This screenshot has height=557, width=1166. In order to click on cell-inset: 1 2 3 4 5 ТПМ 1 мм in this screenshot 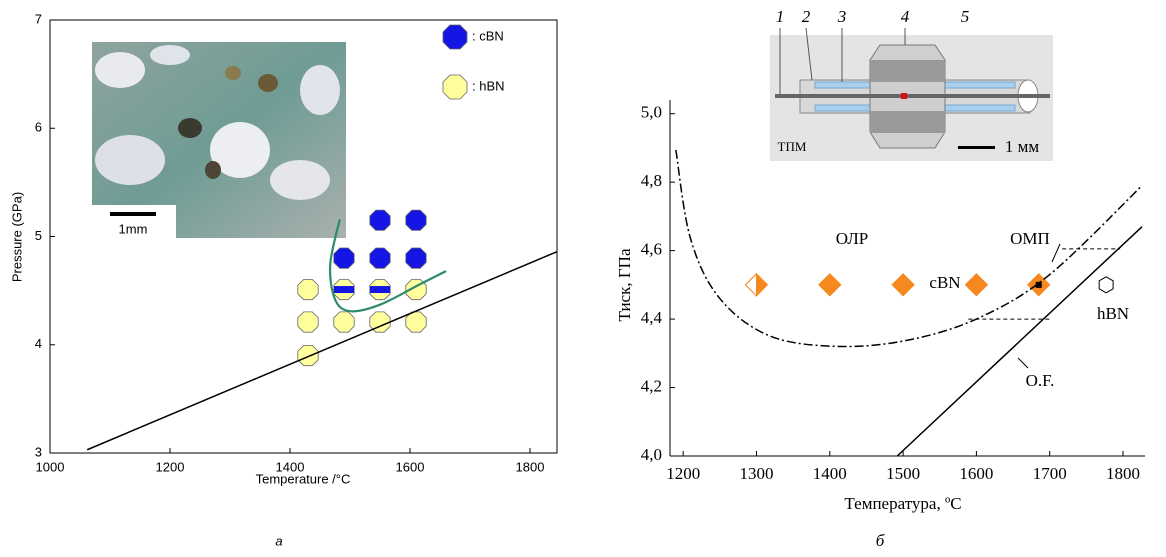, I will do `click(911, 84)`.